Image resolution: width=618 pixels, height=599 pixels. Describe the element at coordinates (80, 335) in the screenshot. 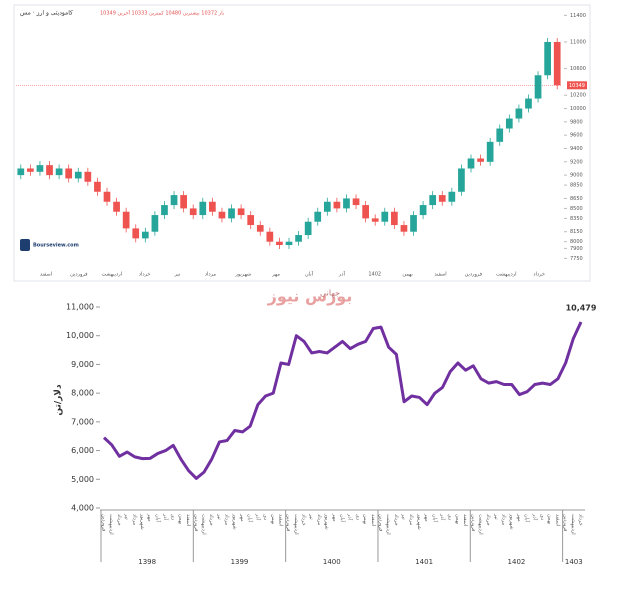

I see `y-tick-label: 10,000` at that location.